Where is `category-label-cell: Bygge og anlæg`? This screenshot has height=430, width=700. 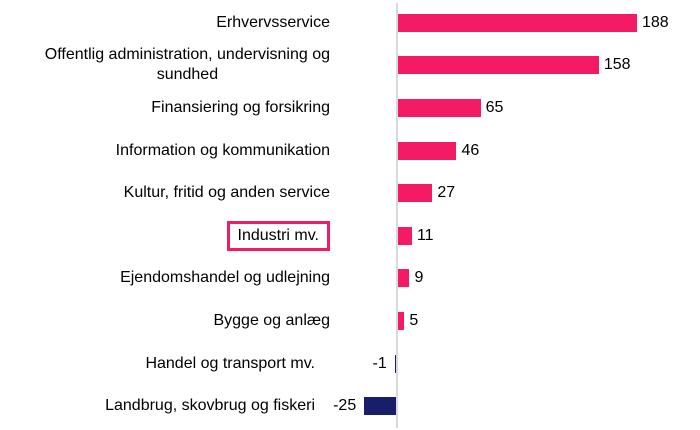
category-label-cell: Bygge og anlæg is located at coordinates (165, 321).